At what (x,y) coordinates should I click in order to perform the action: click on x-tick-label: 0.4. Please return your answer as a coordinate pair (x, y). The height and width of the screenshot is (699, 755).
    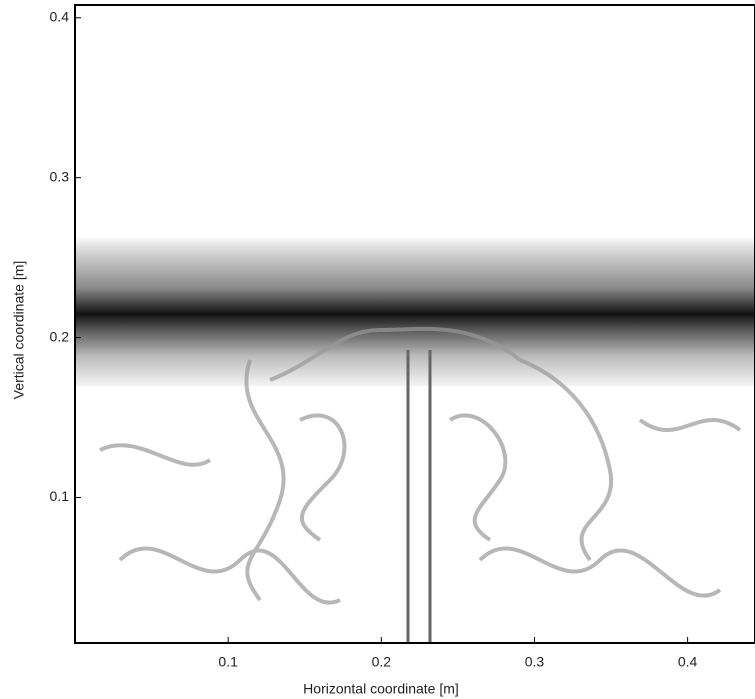
    Looking at the image, I should click on (688, 662).